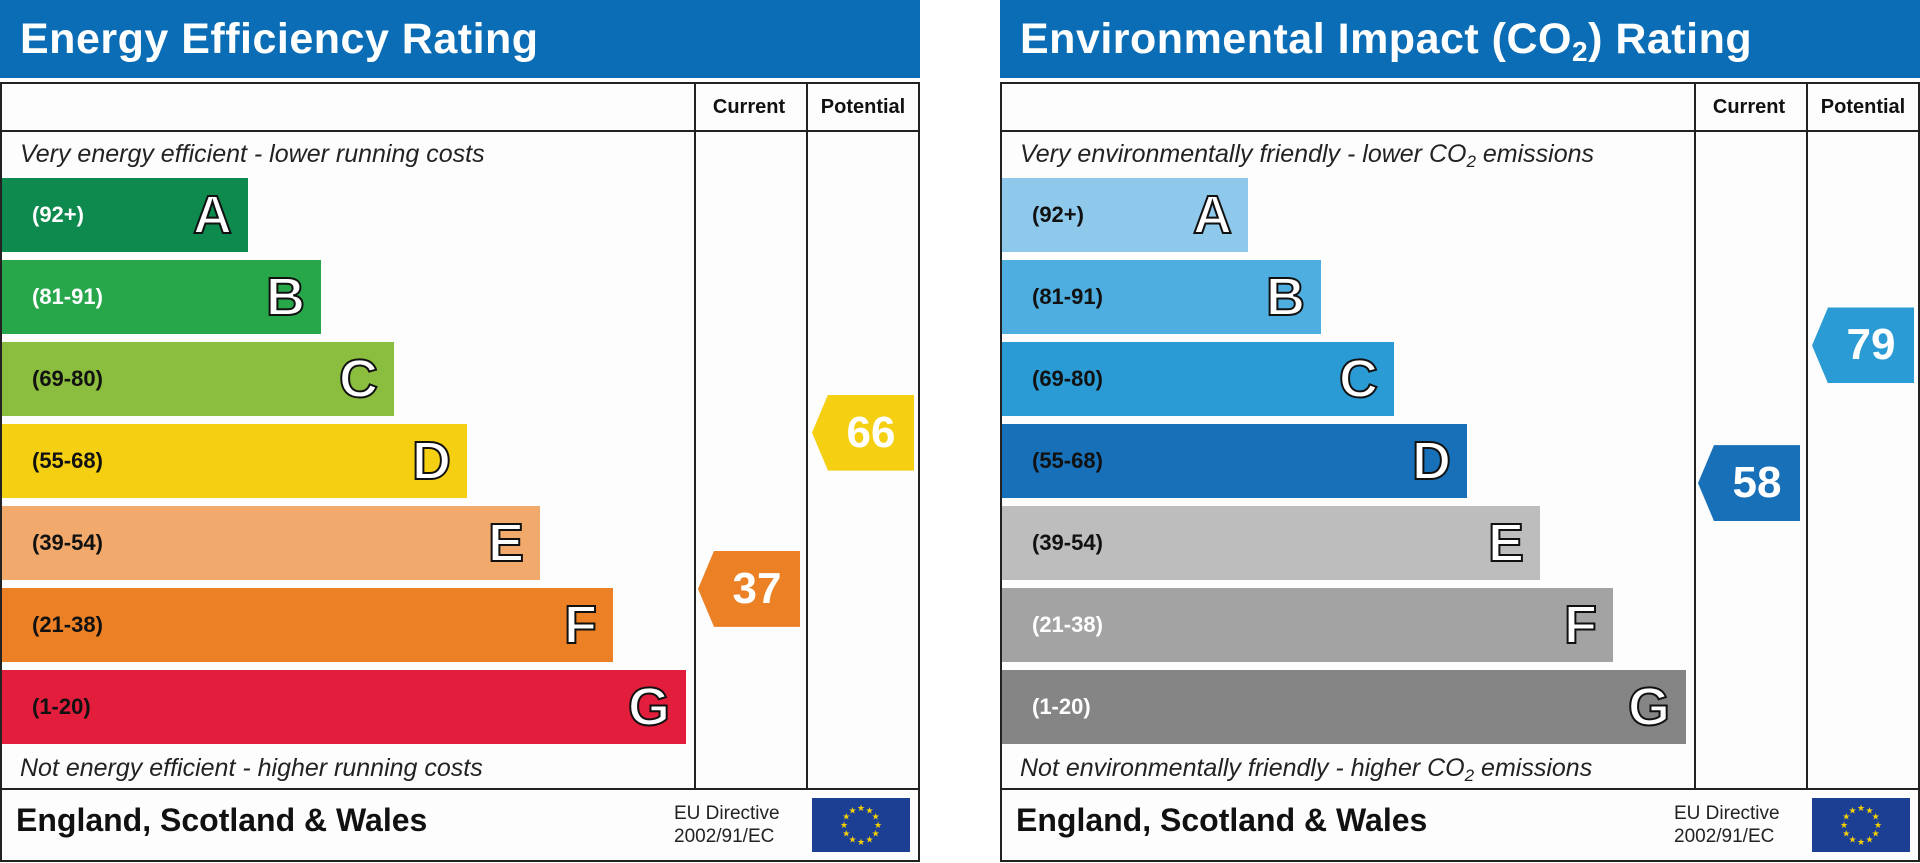 This screenshot has height=863, width=1920. What do you see at coordinates (1749, 483) in the screenshot?
I see `current-rating-arrow: 58` at bounding box center [1749, 483].